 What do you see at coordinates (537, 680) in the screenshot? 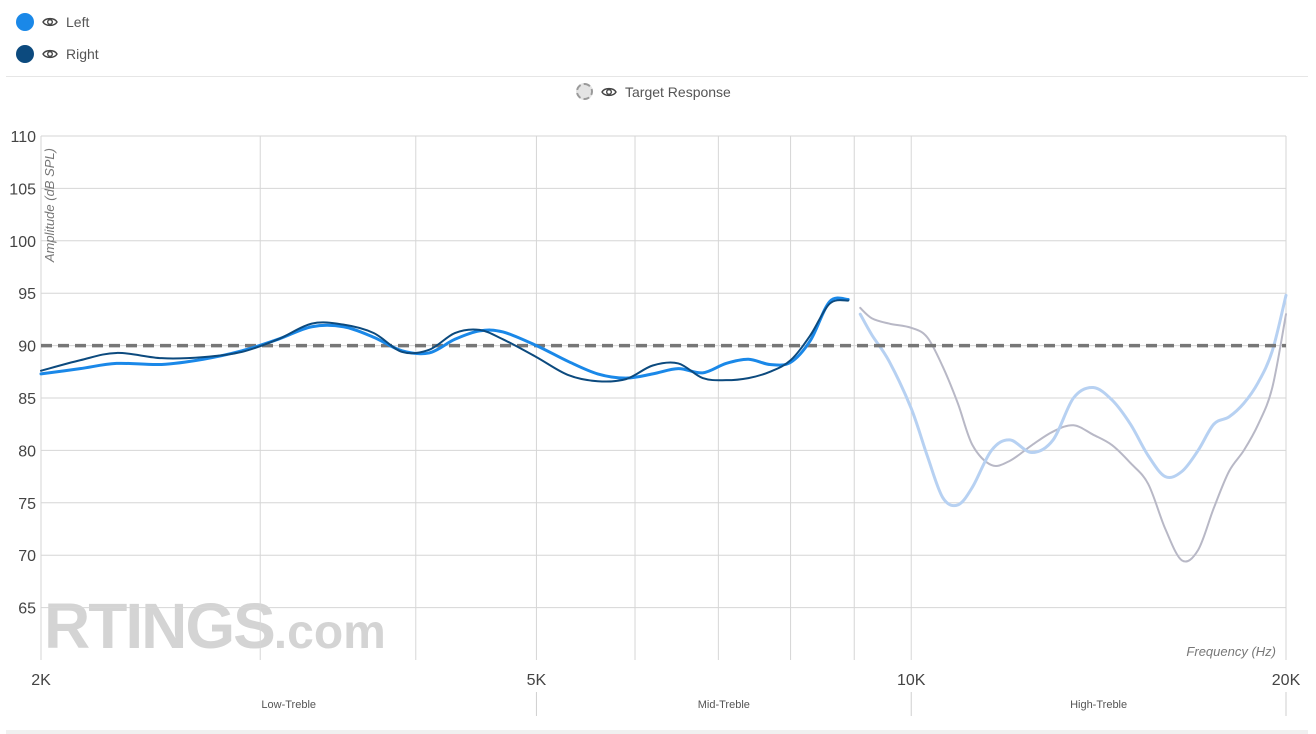
I see `x-tick-label: 5K` at bounding box center [537, 680].